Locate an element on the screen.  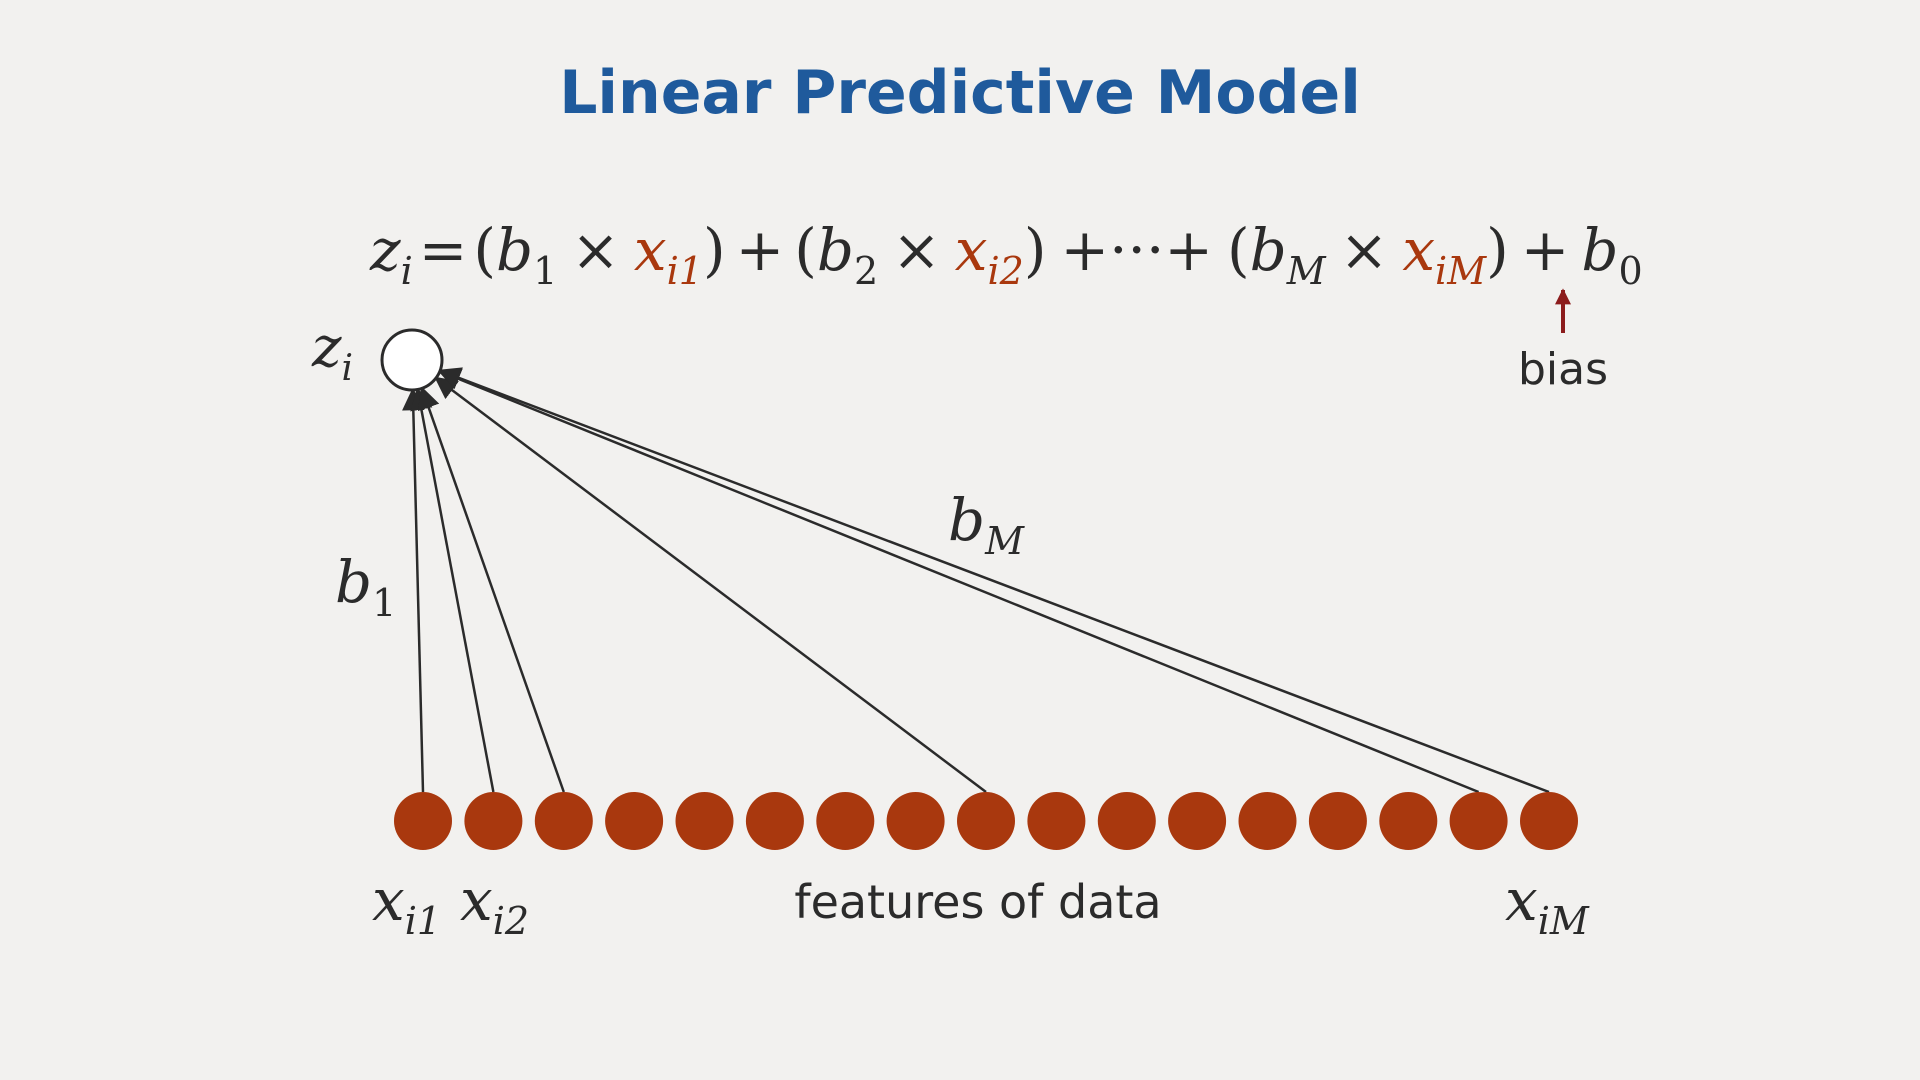
weight-label-b1: b1 is located at coordinates (365, 586).